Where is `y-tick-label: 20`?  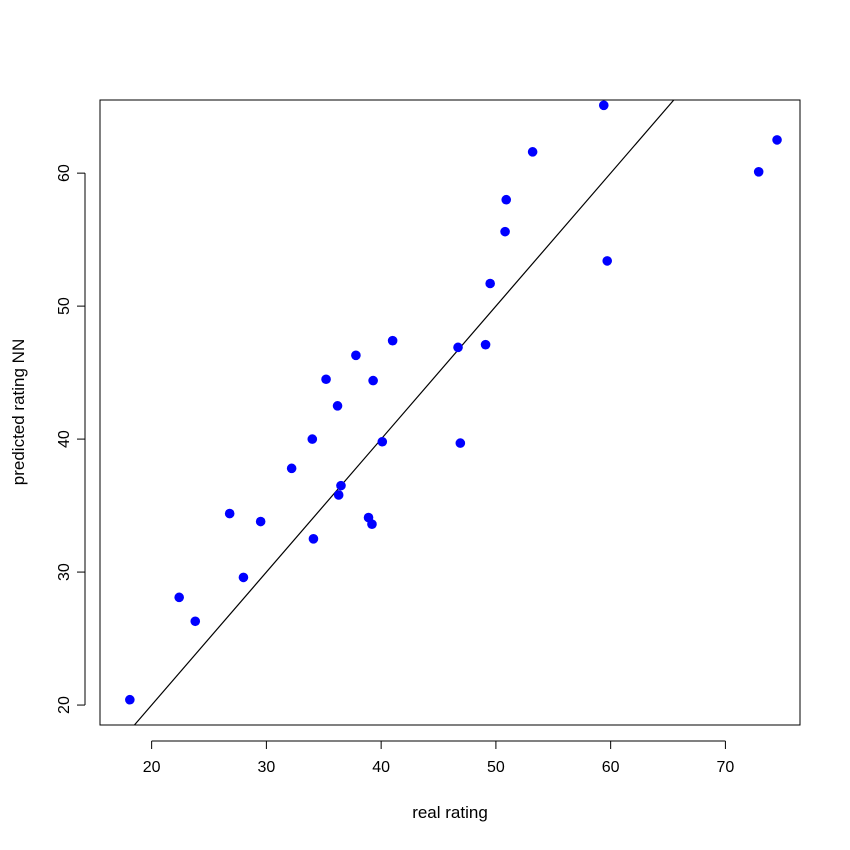
y-tick-label: 20 is located at coordinates (64, 705).